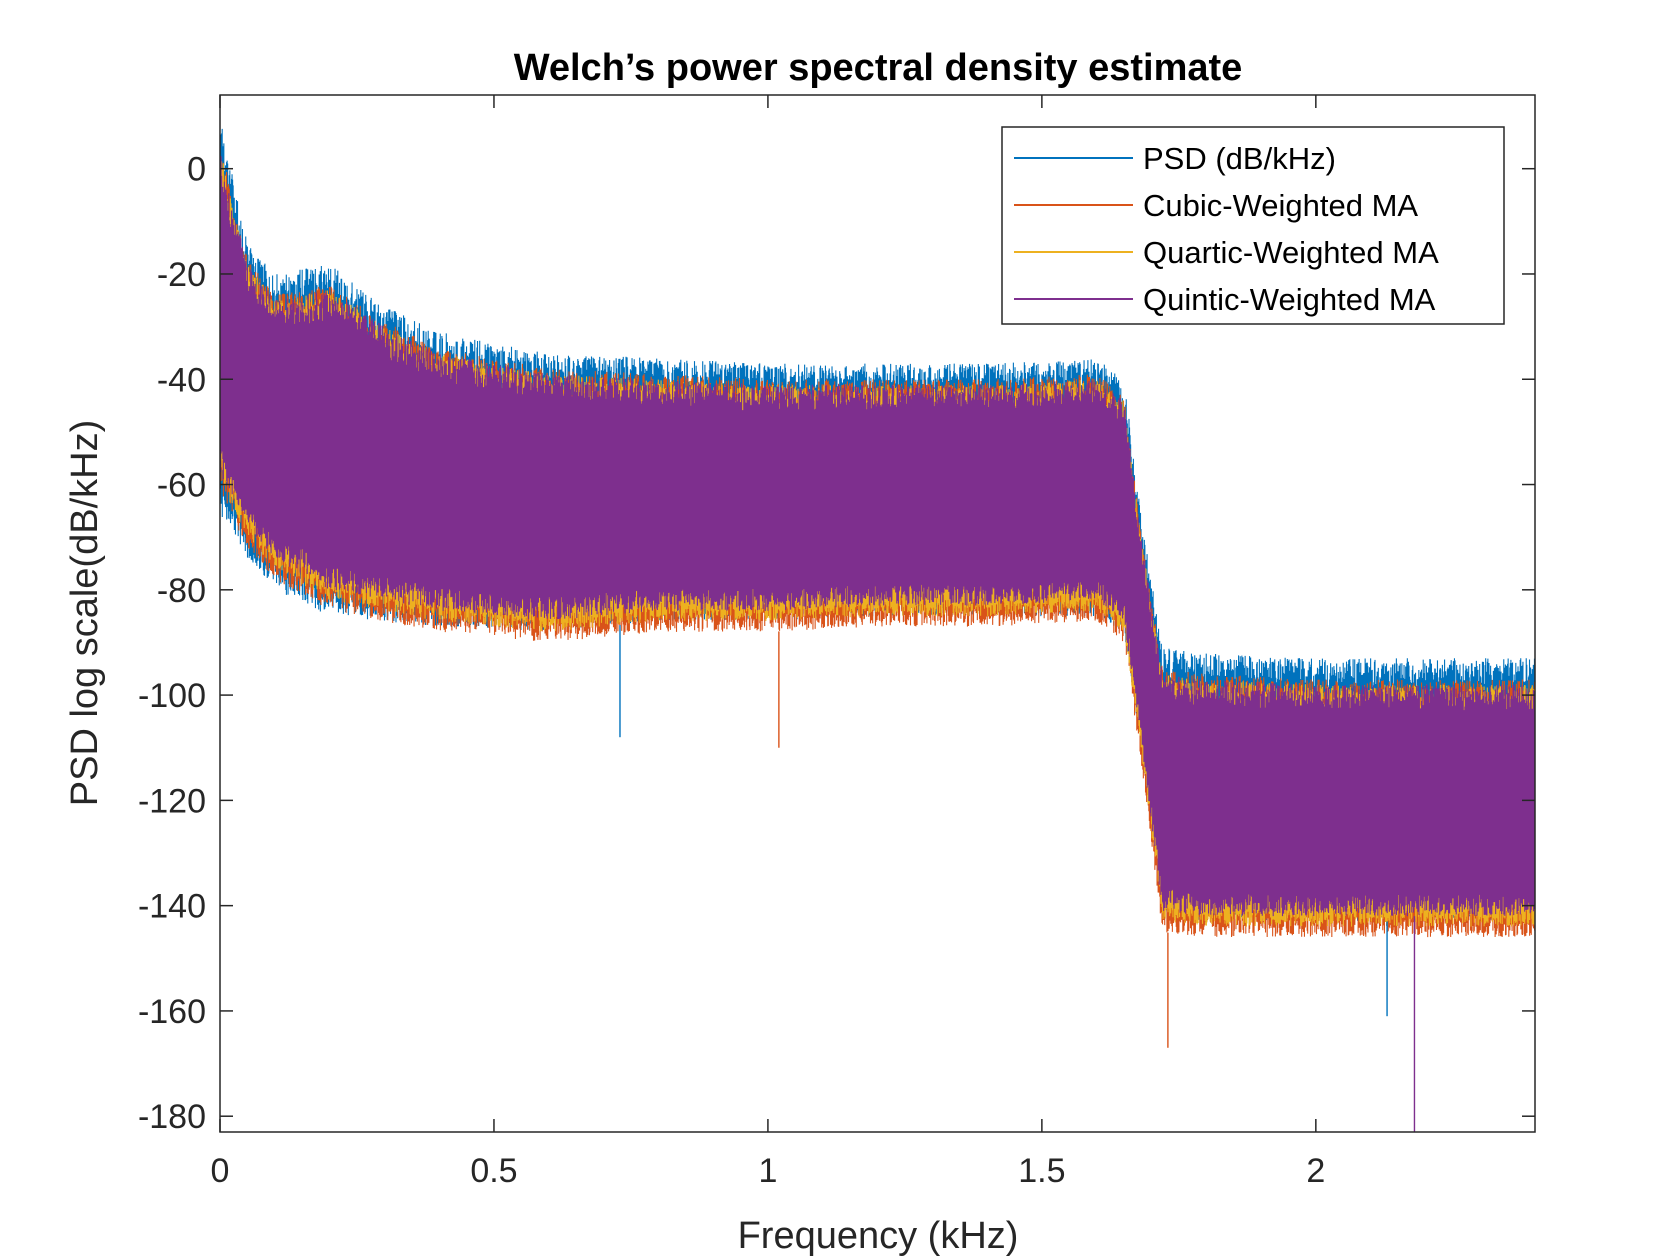 Image resolution: width=1680 pixels, height=1260 pixels. I want to click on x-tick-label: 1, so click(767, 1171).